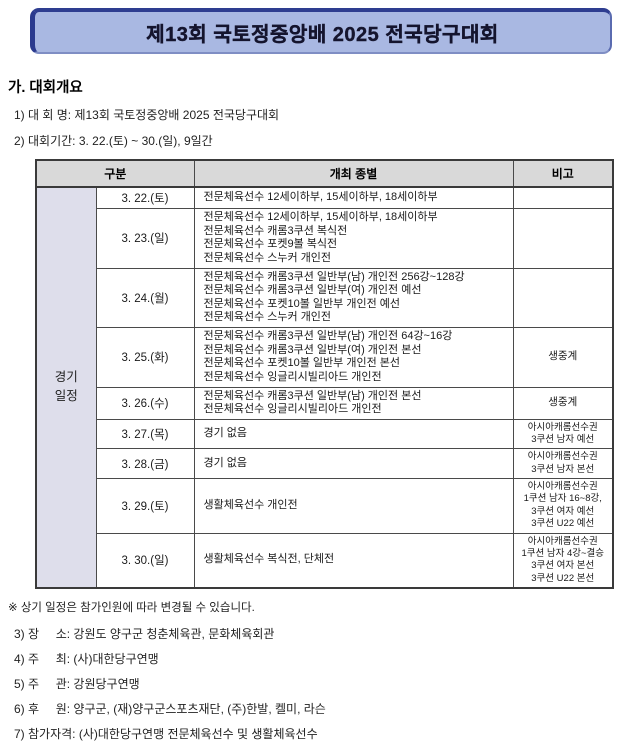 The image size is (640, 742). I want to click on date-cell: 3. 24.(월), so click(145, 297).